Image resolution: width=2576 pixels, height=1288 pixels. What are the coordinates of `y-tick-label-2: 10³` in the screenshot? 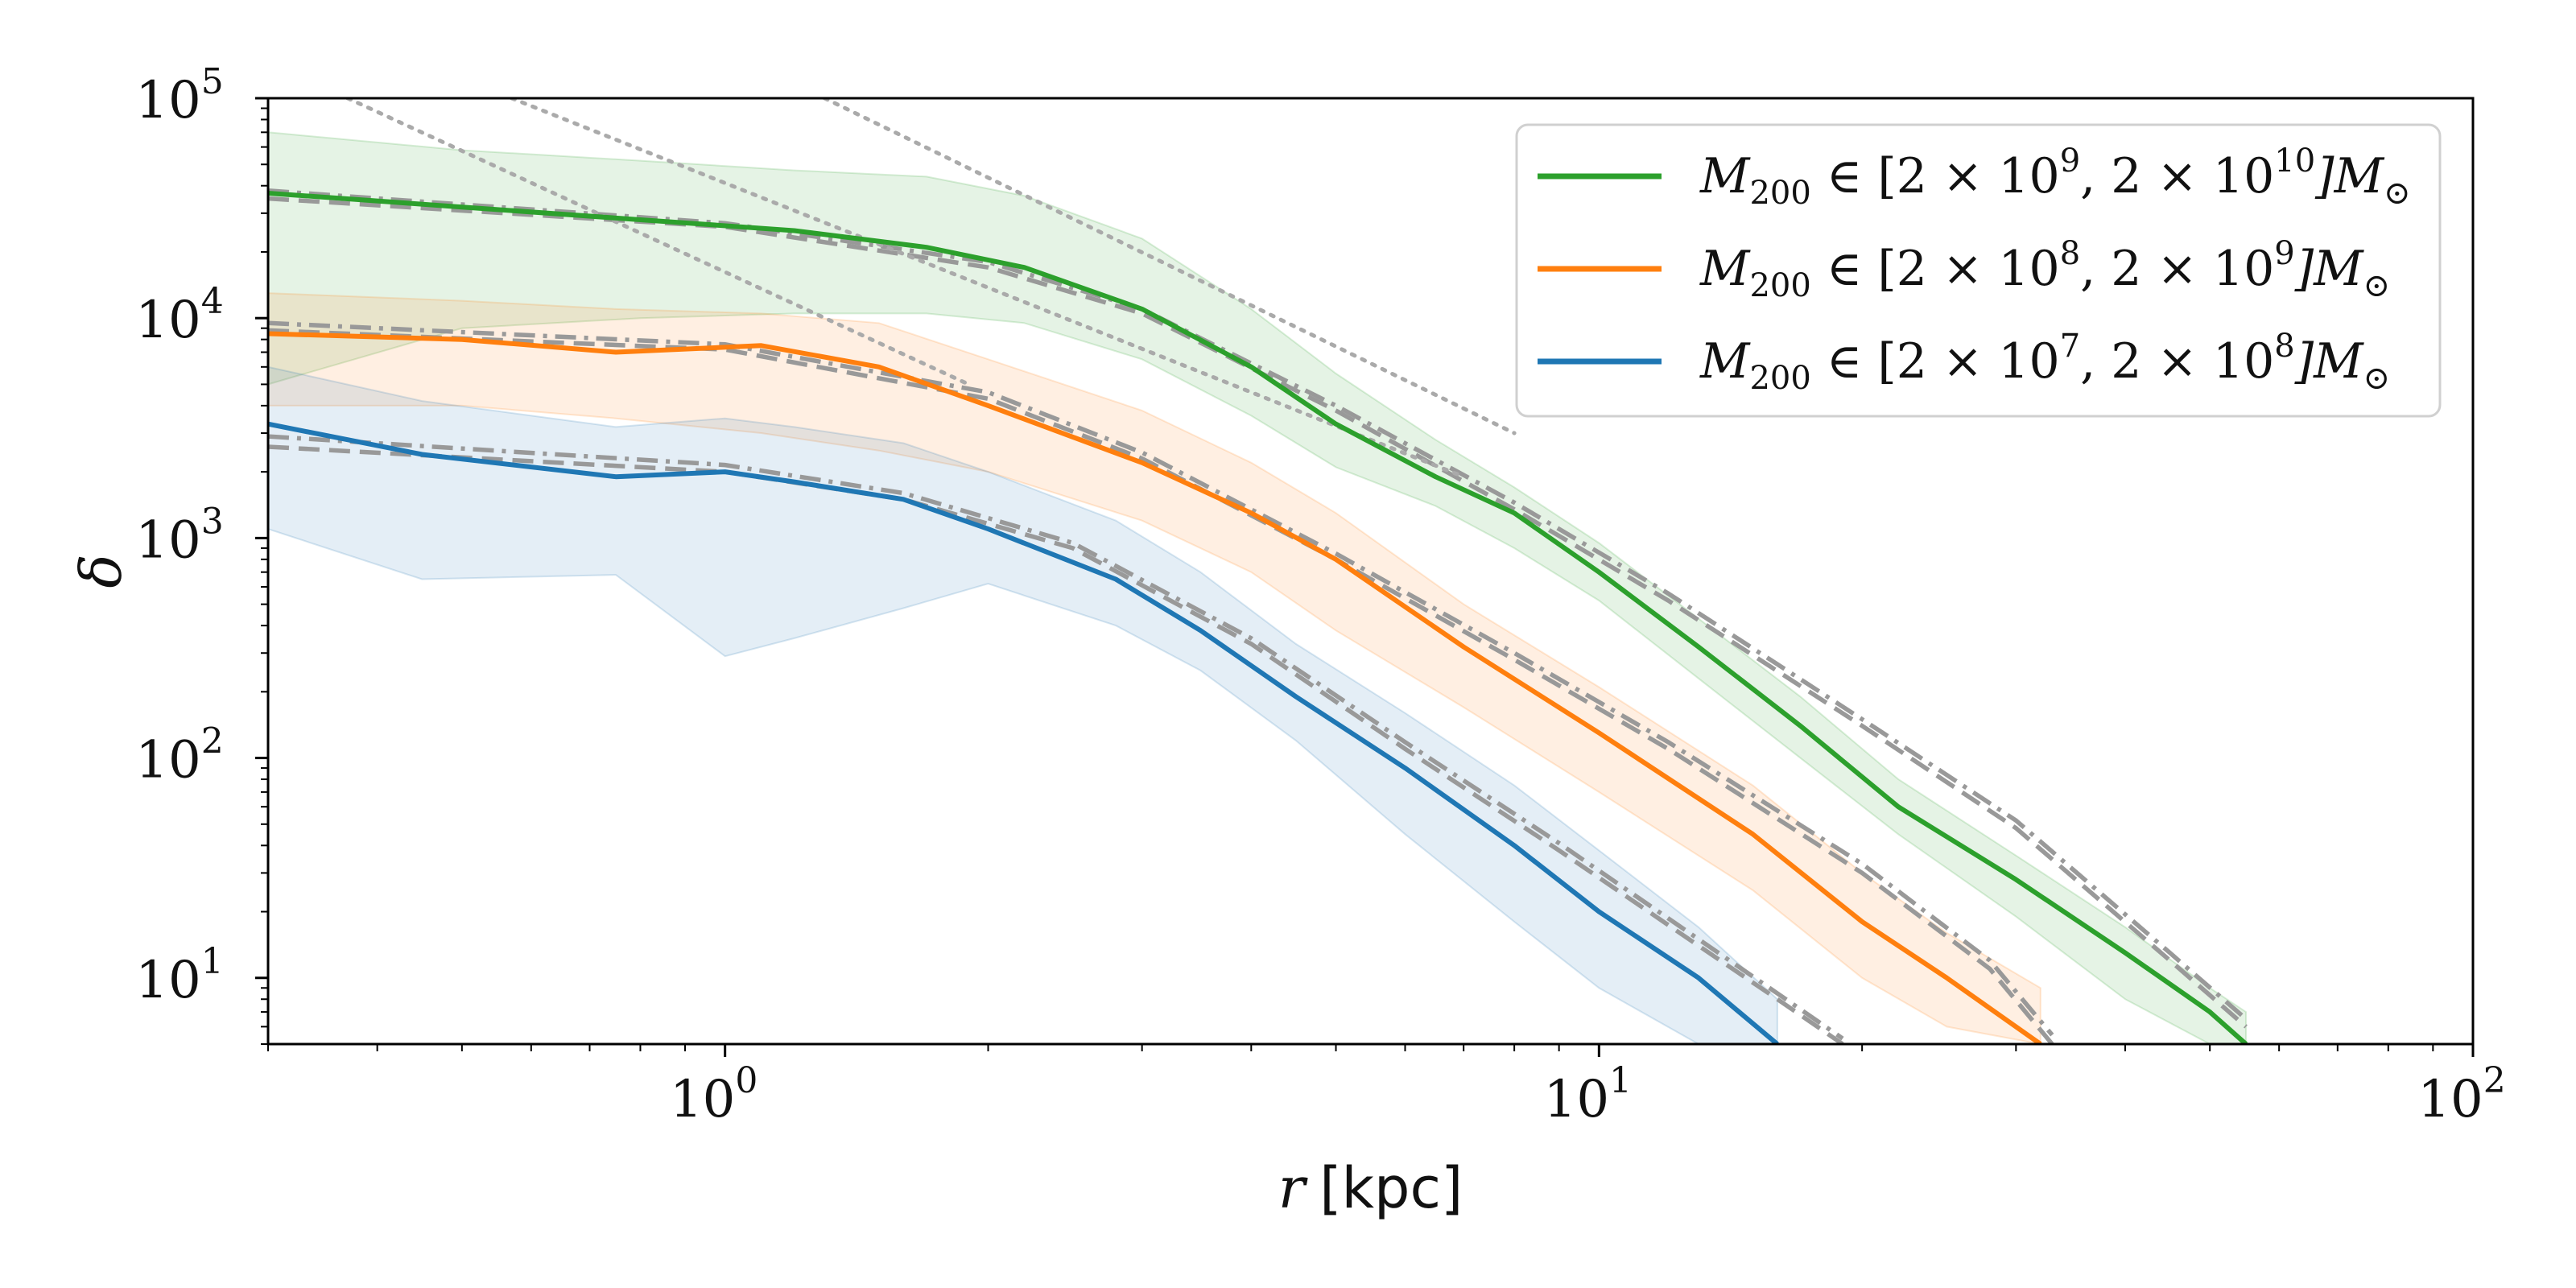 It's located at (179, 535).